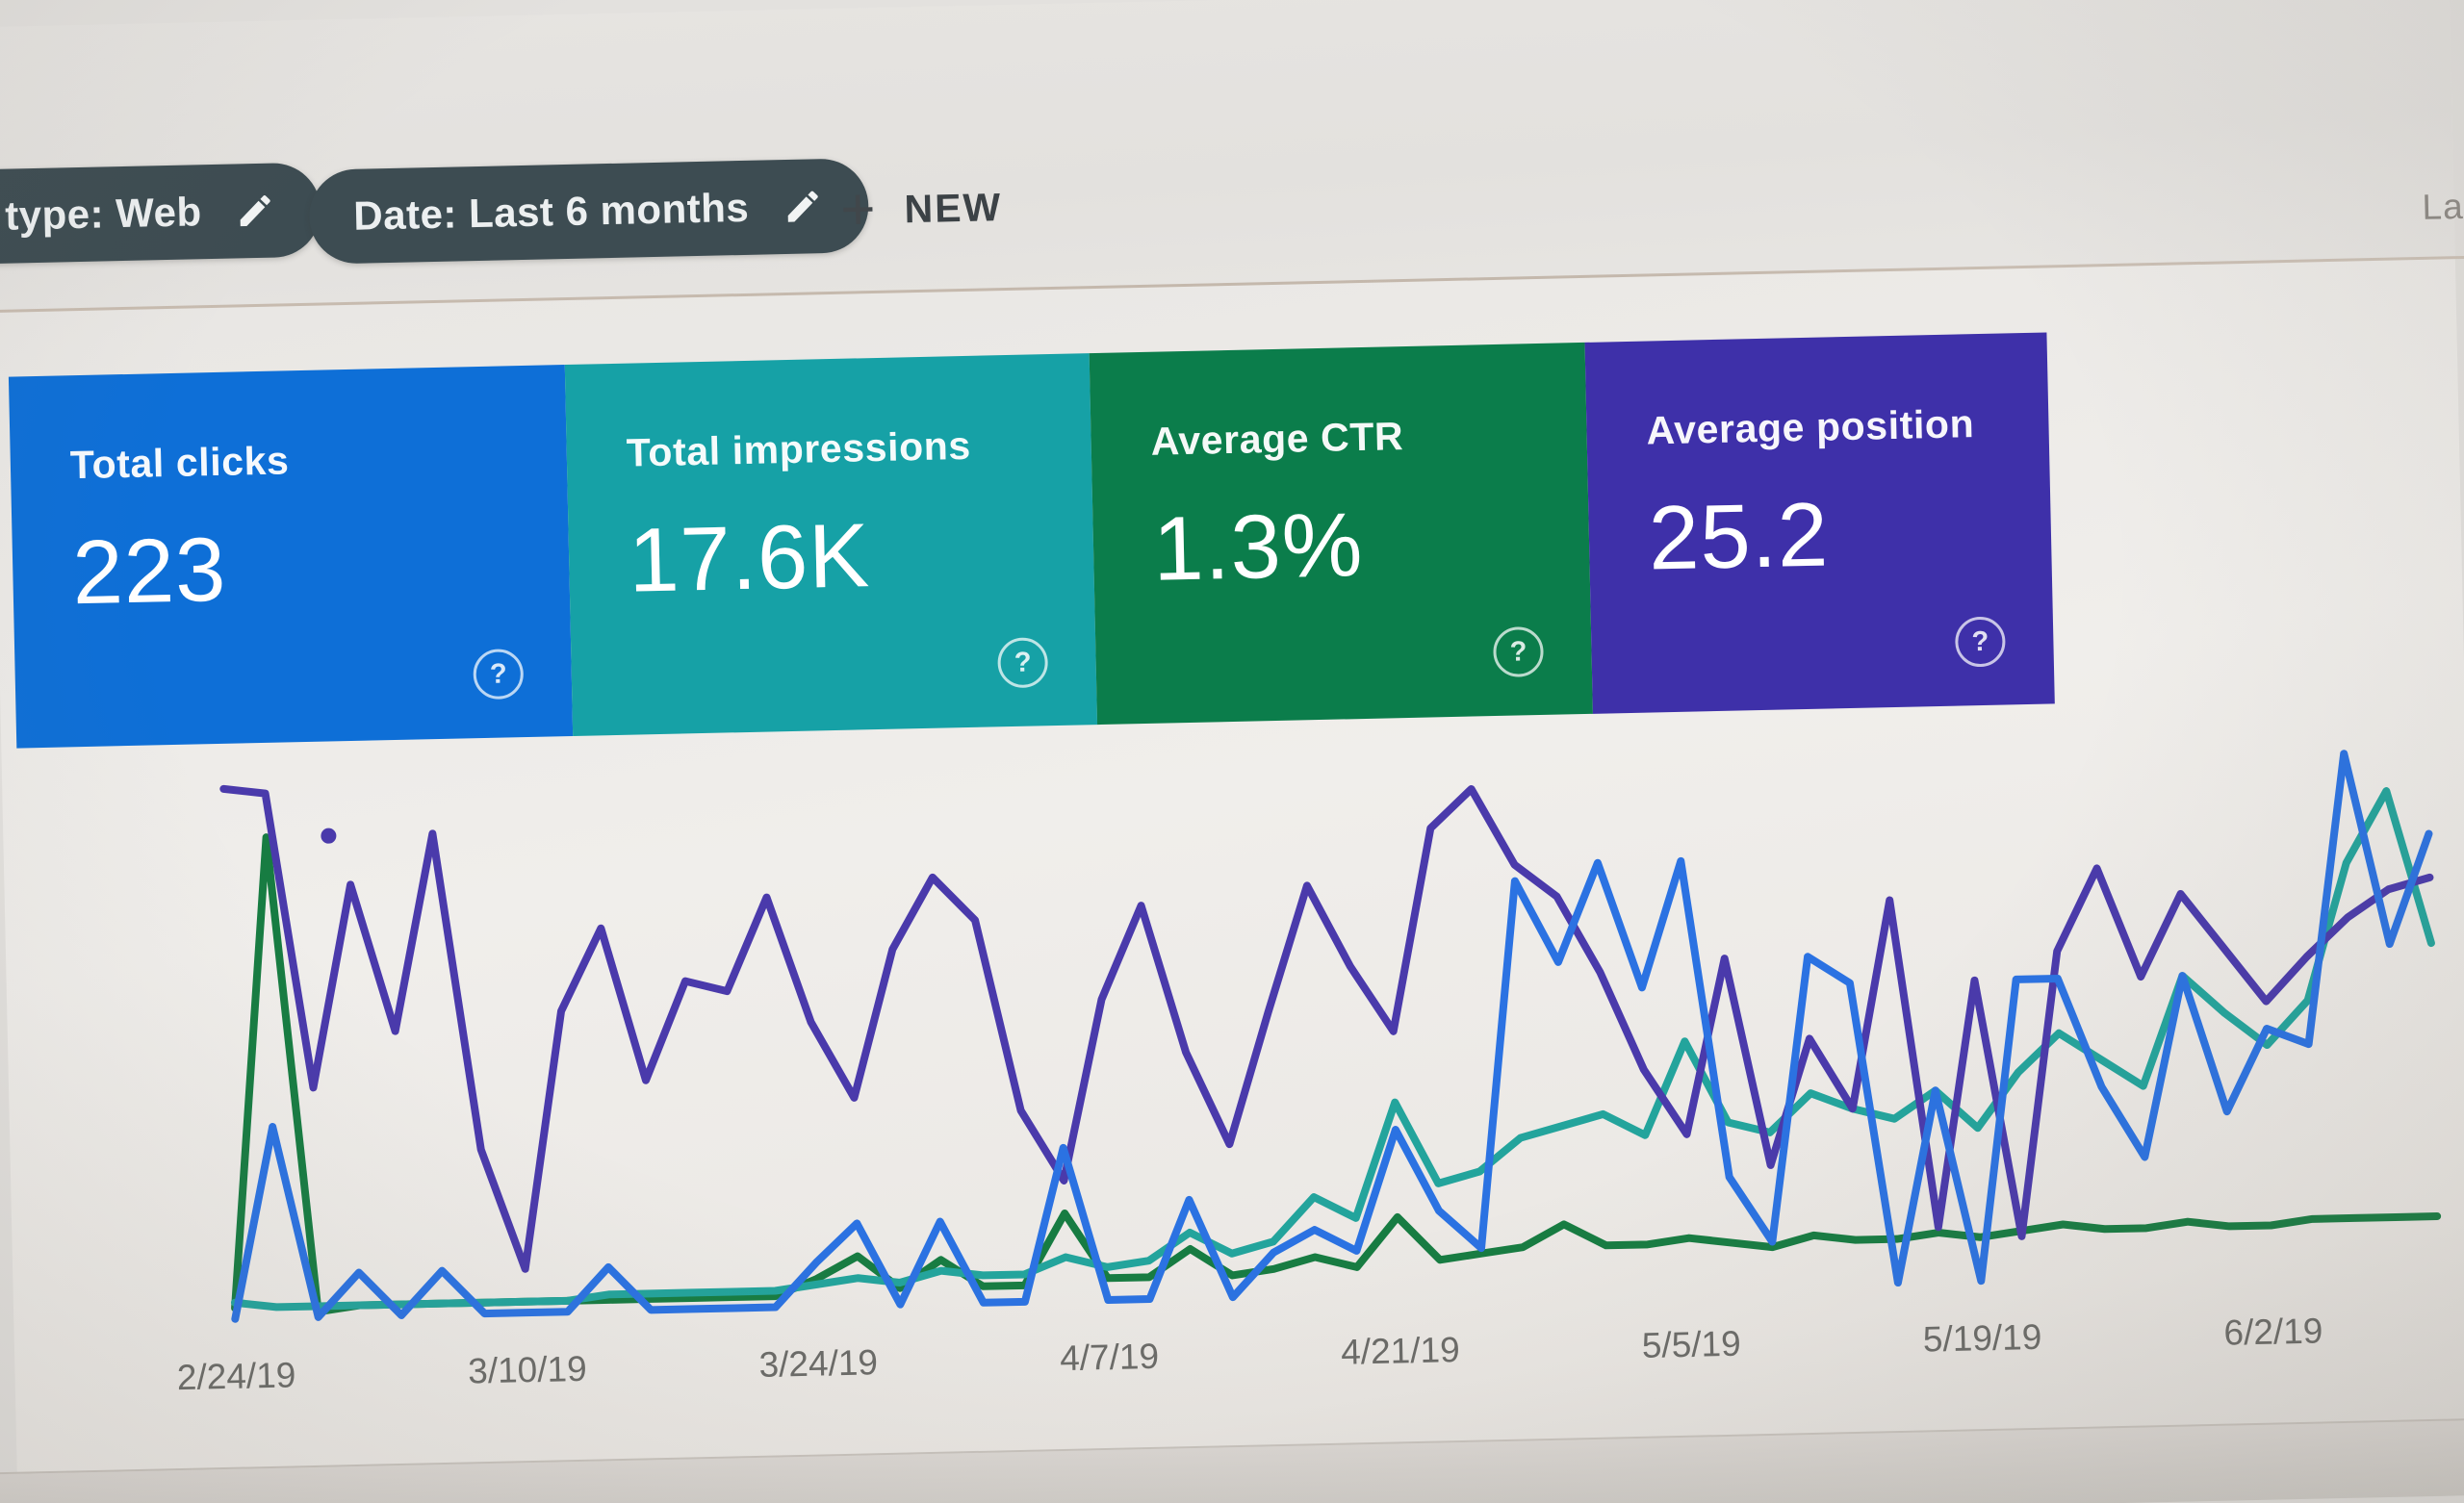 This screenshot has width=2464, height=1503. I want to click on card-label: Total impressions, so click(799, 448).